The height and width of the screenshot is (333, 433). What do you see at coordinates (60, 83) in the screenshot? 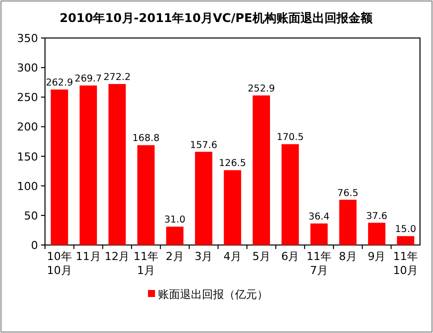
I see `data-label: 262.9` at bounding box center [60, 83].